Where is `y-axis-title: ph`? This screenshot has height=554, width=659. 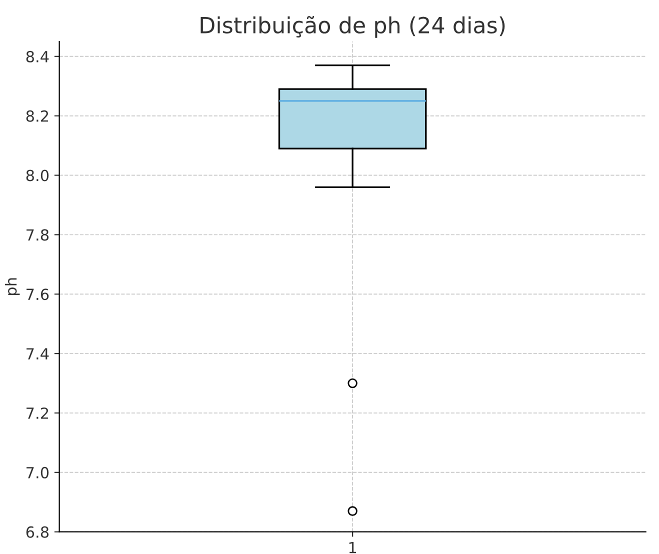 y-axis-title: ph is located at coordinates (12, 286).